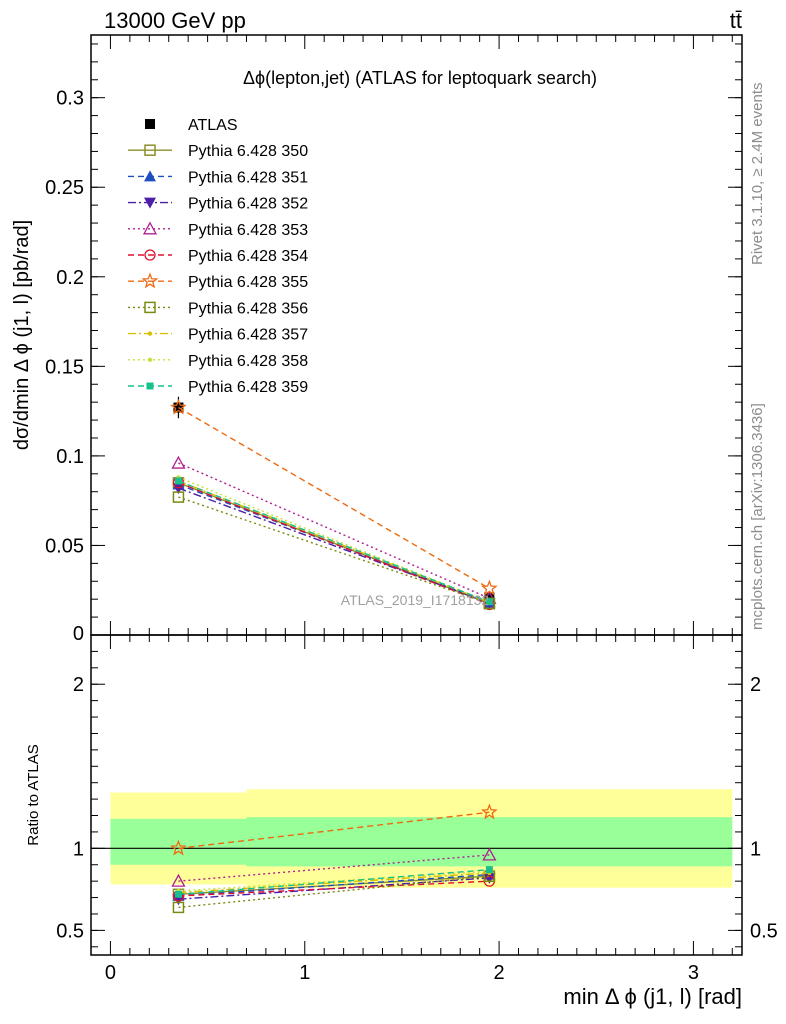 The image size is (786, 1024). I want to click on legend-label: Pythia 6.428 353, so click(248, 230).